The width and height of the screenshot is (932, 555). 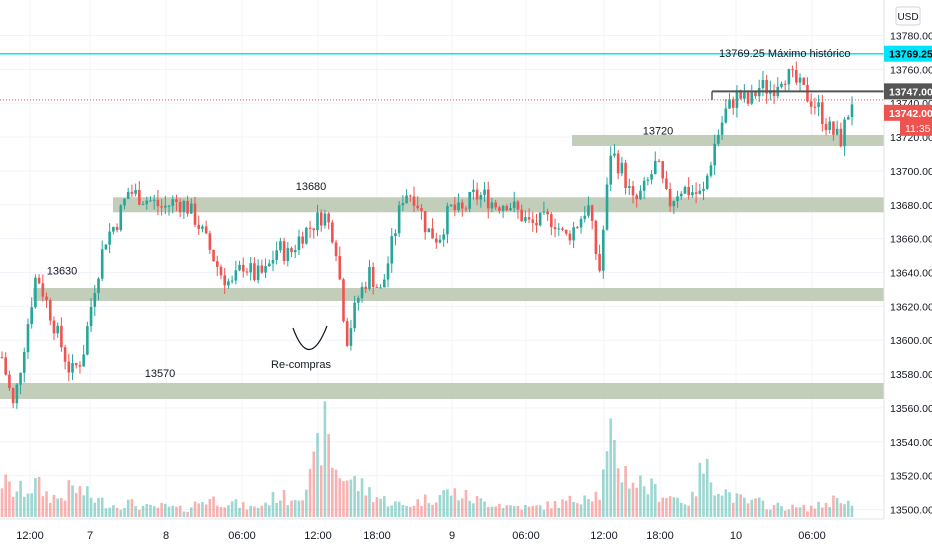 I want to click on currency-box, so click(x=908, y=16).